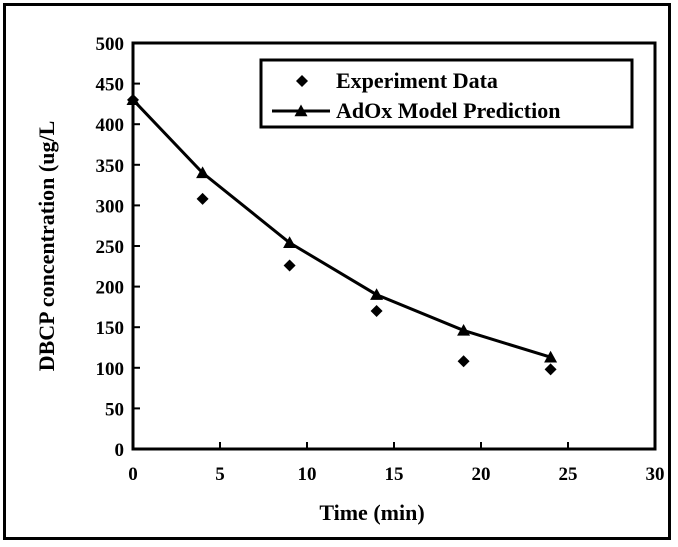  What do you see at coordinates (110, 166) in the screenshot?
I see `y-tick-label: 350` at bounding box center [110, 166].